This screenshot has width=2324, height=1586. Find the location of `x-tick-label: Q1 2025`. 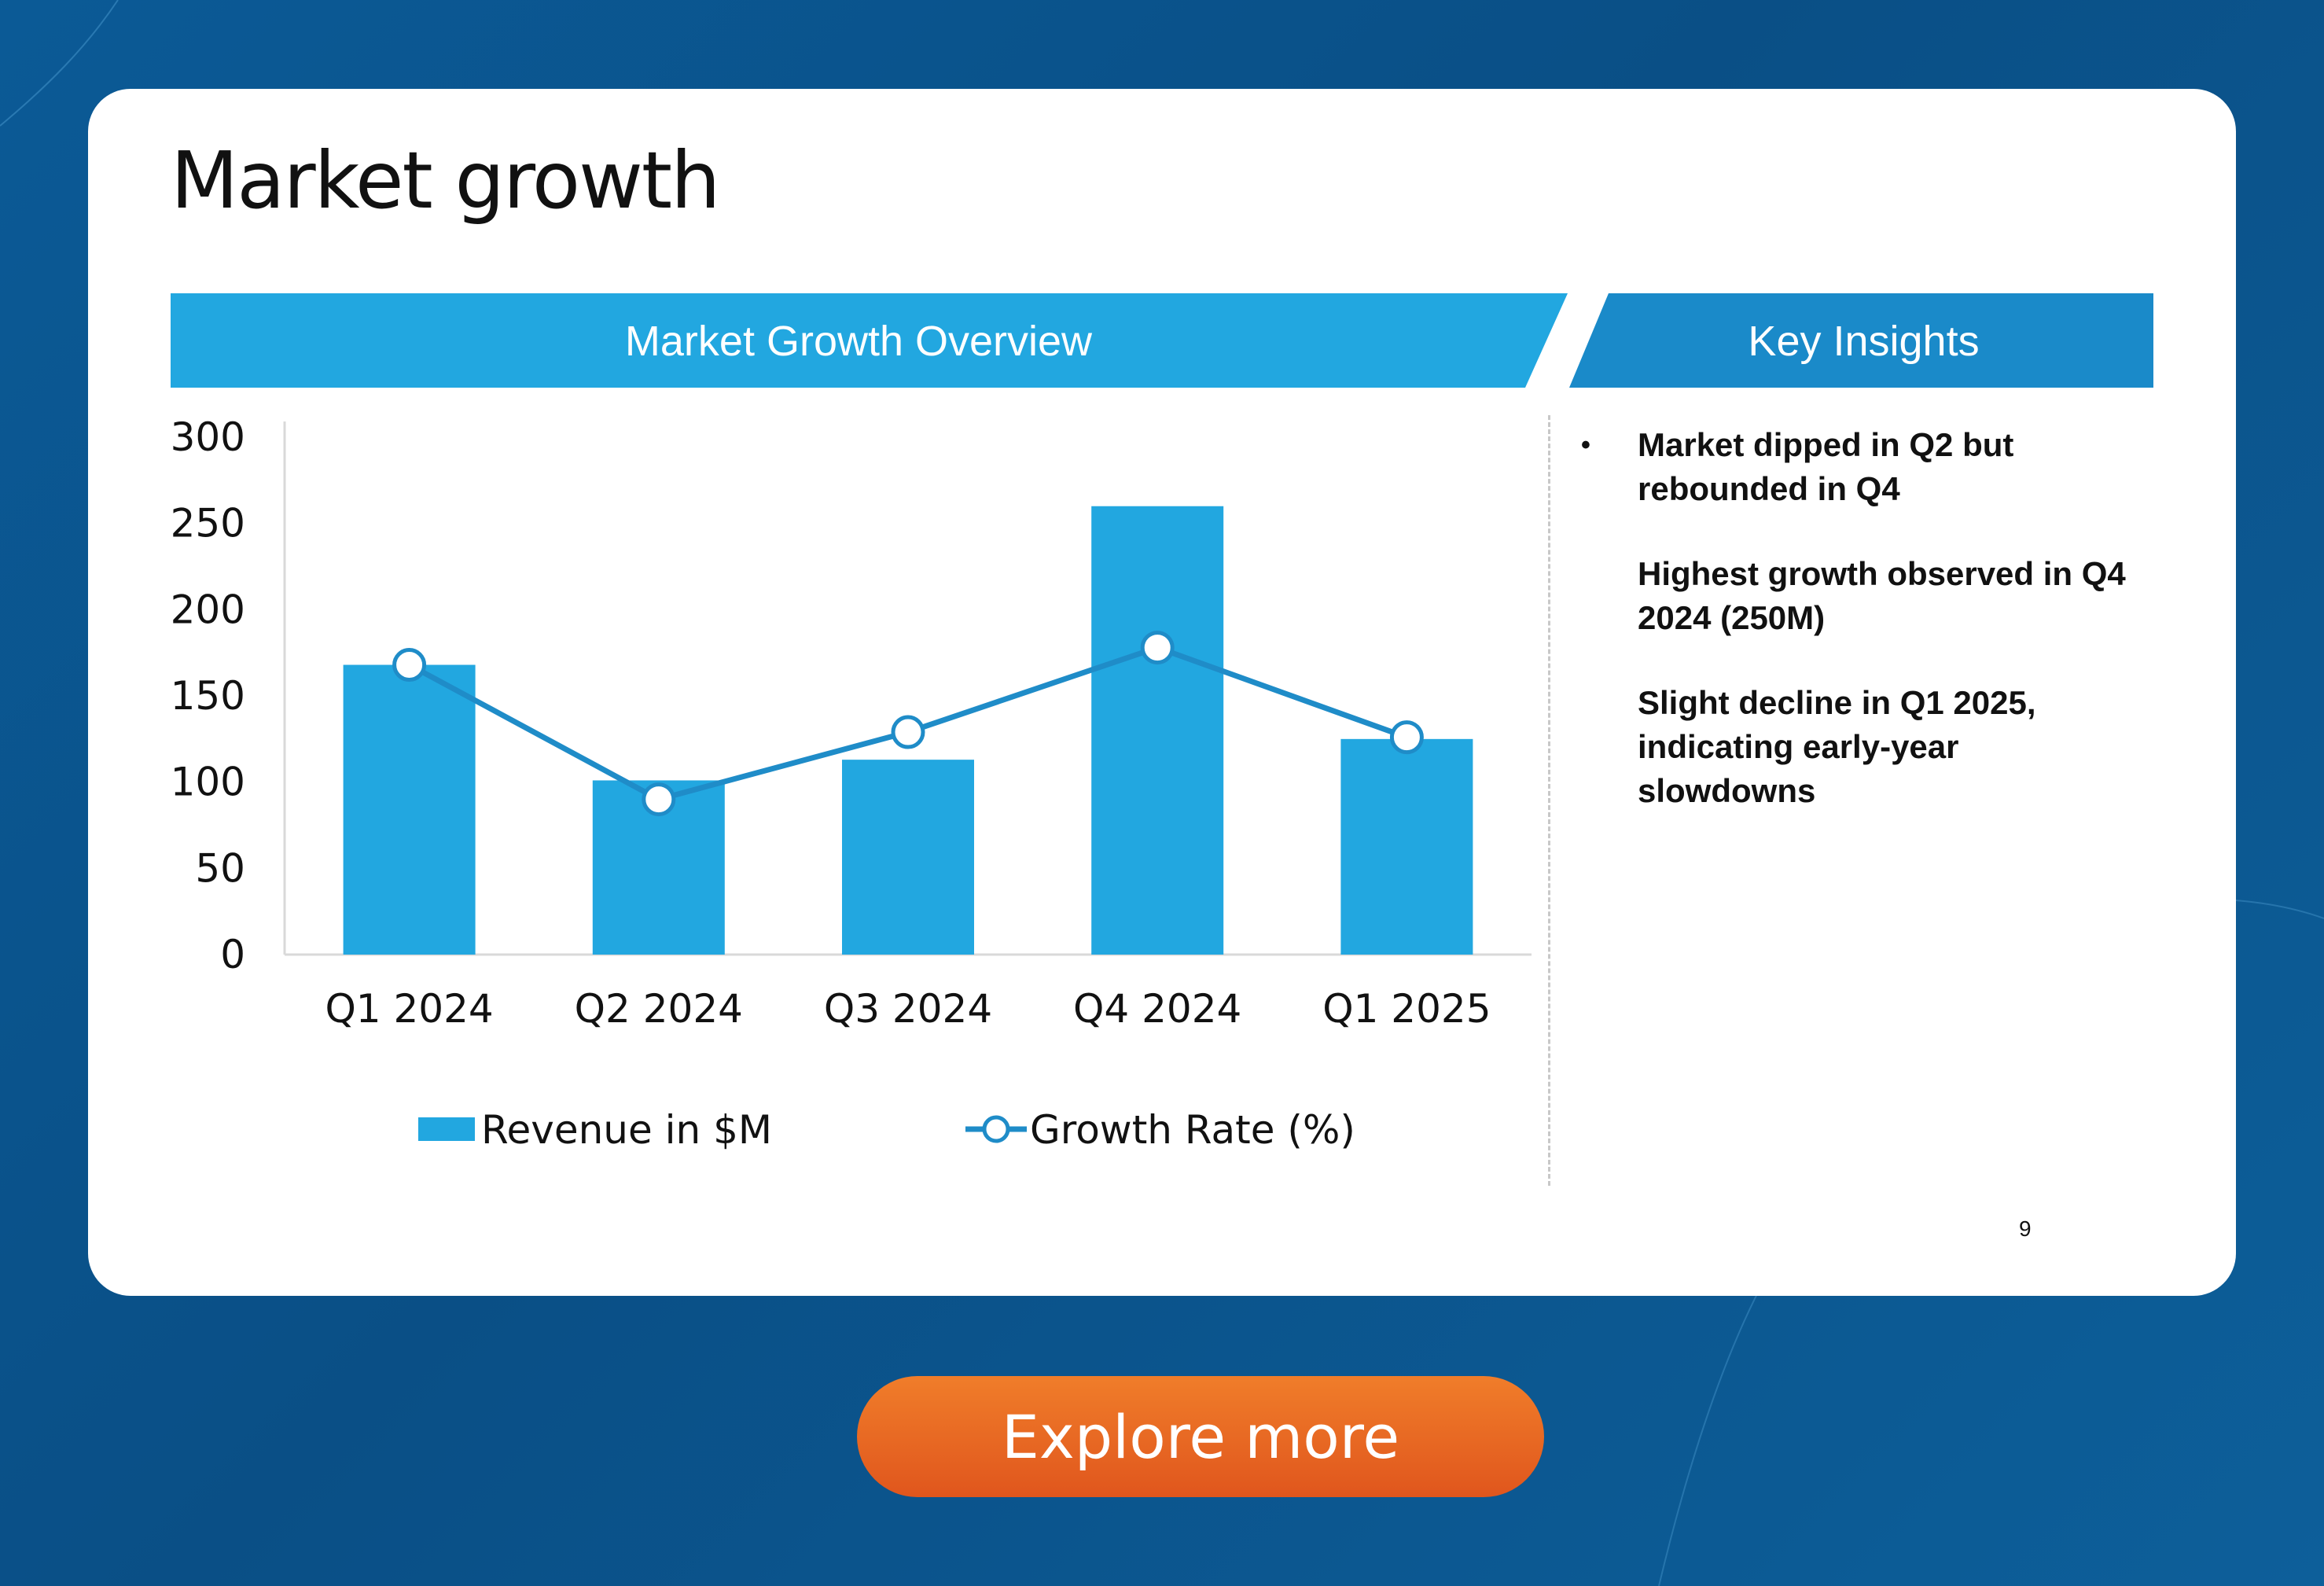

x-tick-label: Q1 2025 is located at coordinates (1406, 1009).